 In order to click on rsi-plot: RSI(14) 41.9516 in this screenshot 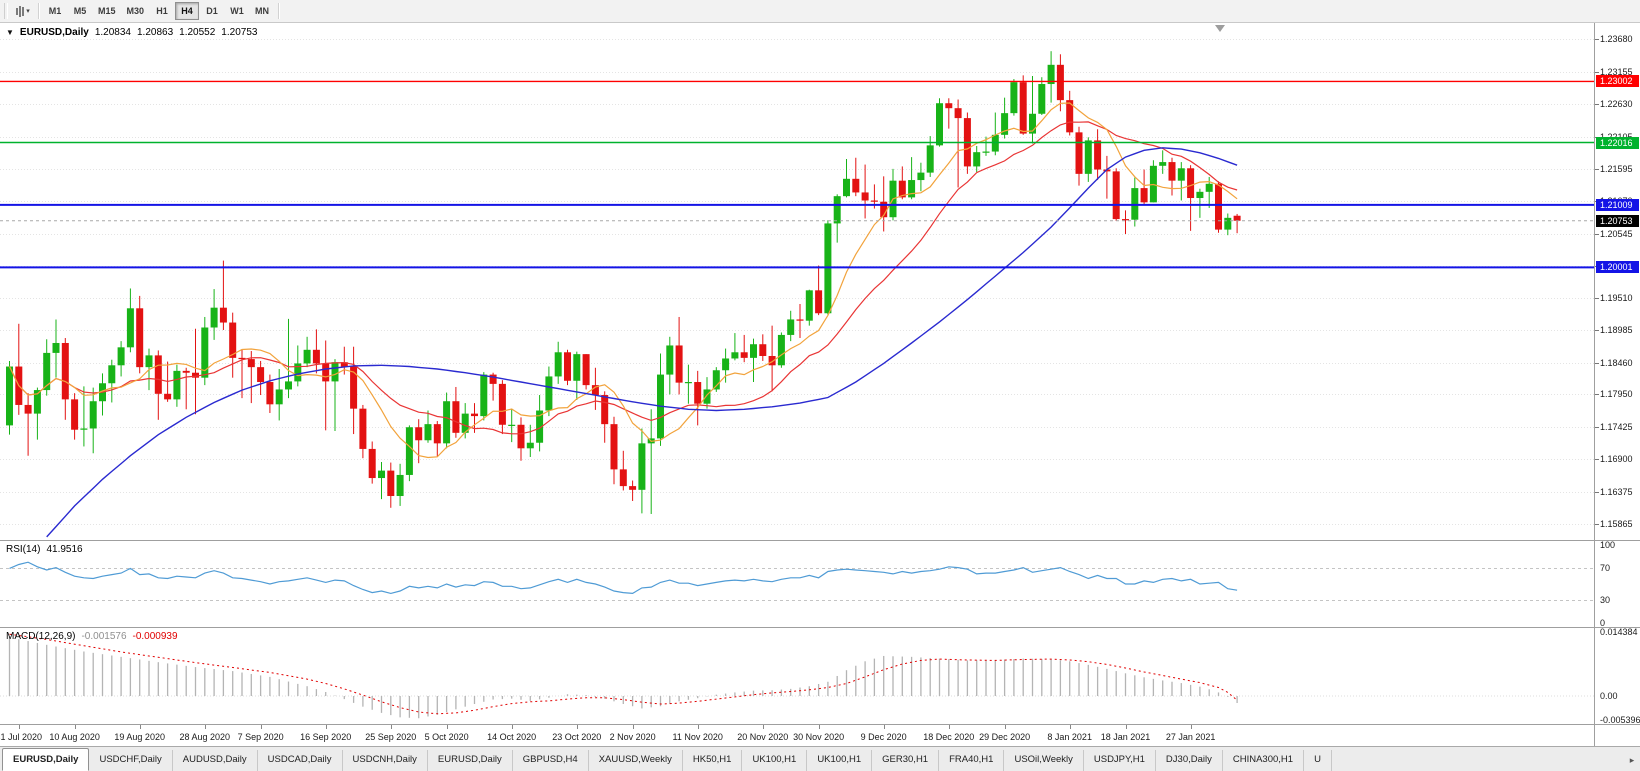, I will do `click(797, 584)`.